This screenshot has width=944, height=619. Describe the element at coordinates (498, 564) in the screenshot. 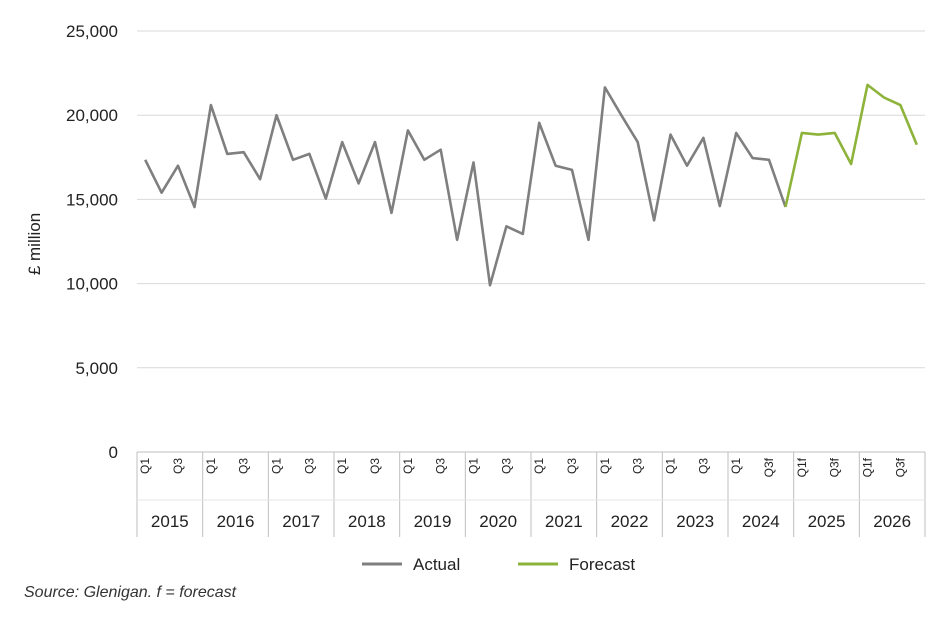

I see `legend: Actual Forecast` at that location.